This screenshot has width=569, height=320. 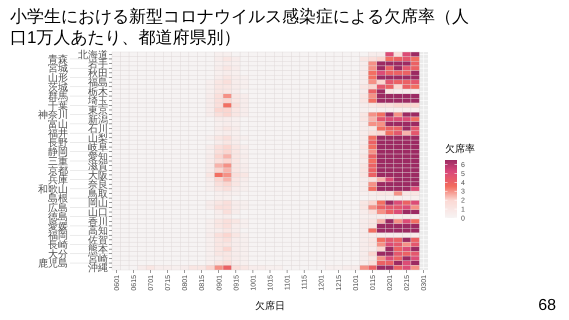 What do you see at coordinates (98, 120) in the screenshot?
I see `y-tick-label: 新潟` at bounding box center [98, 120].